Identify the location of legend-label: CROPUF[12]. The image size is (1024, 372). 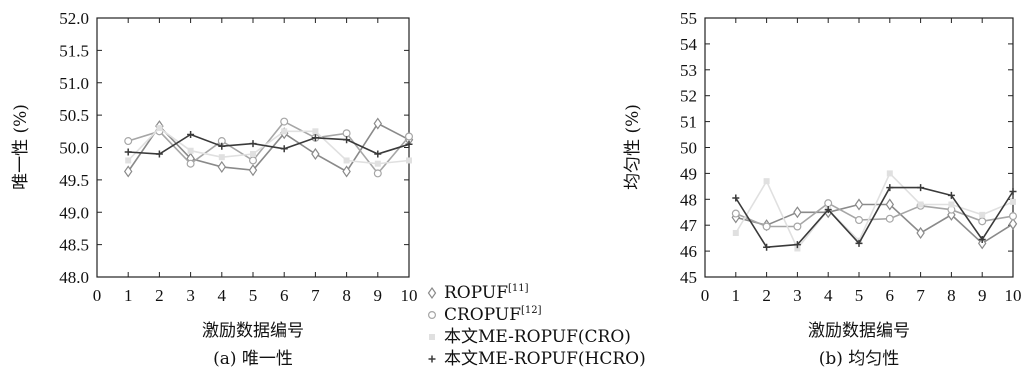
(493, 315).